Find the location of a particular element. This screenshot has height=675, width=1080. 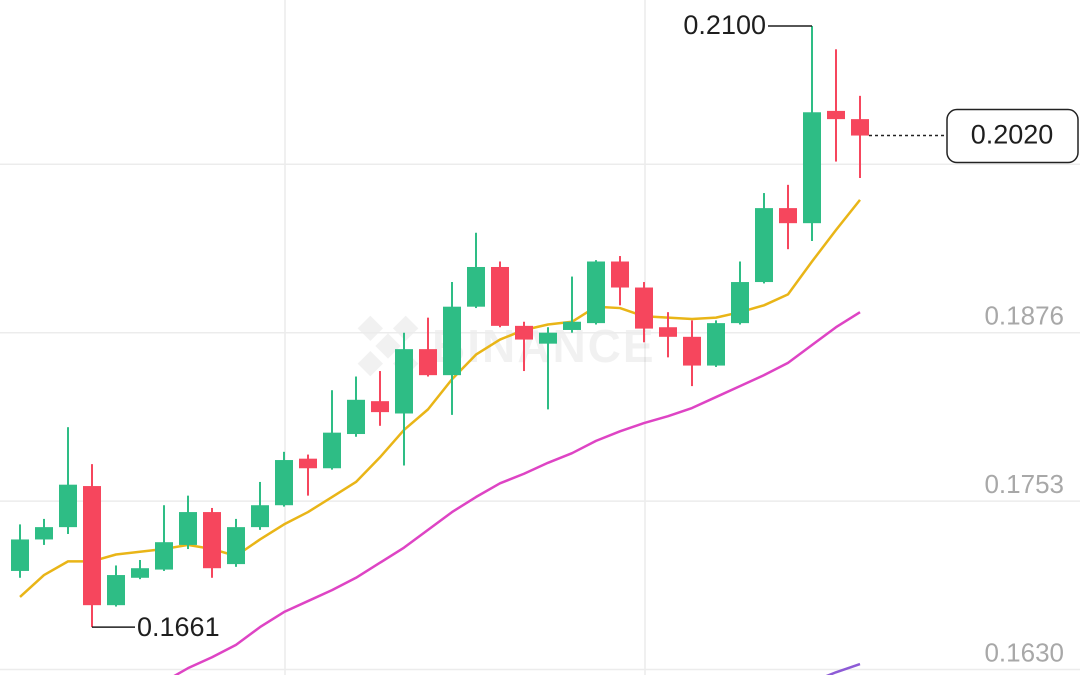

min-label: 0.1661 is located at coordinates (178, 627).